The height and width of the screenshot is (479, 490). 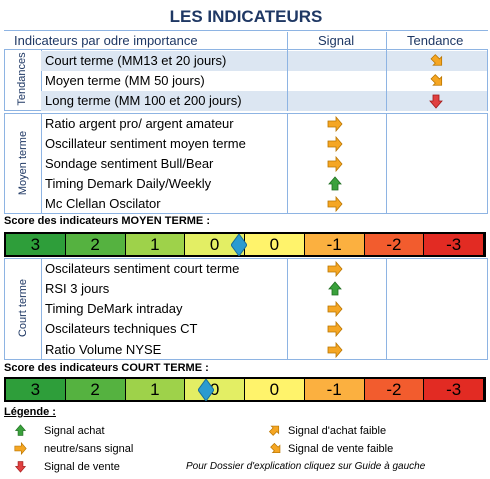 I want to click on moyen-scale-cell: -2, so click(x=394, y=244).